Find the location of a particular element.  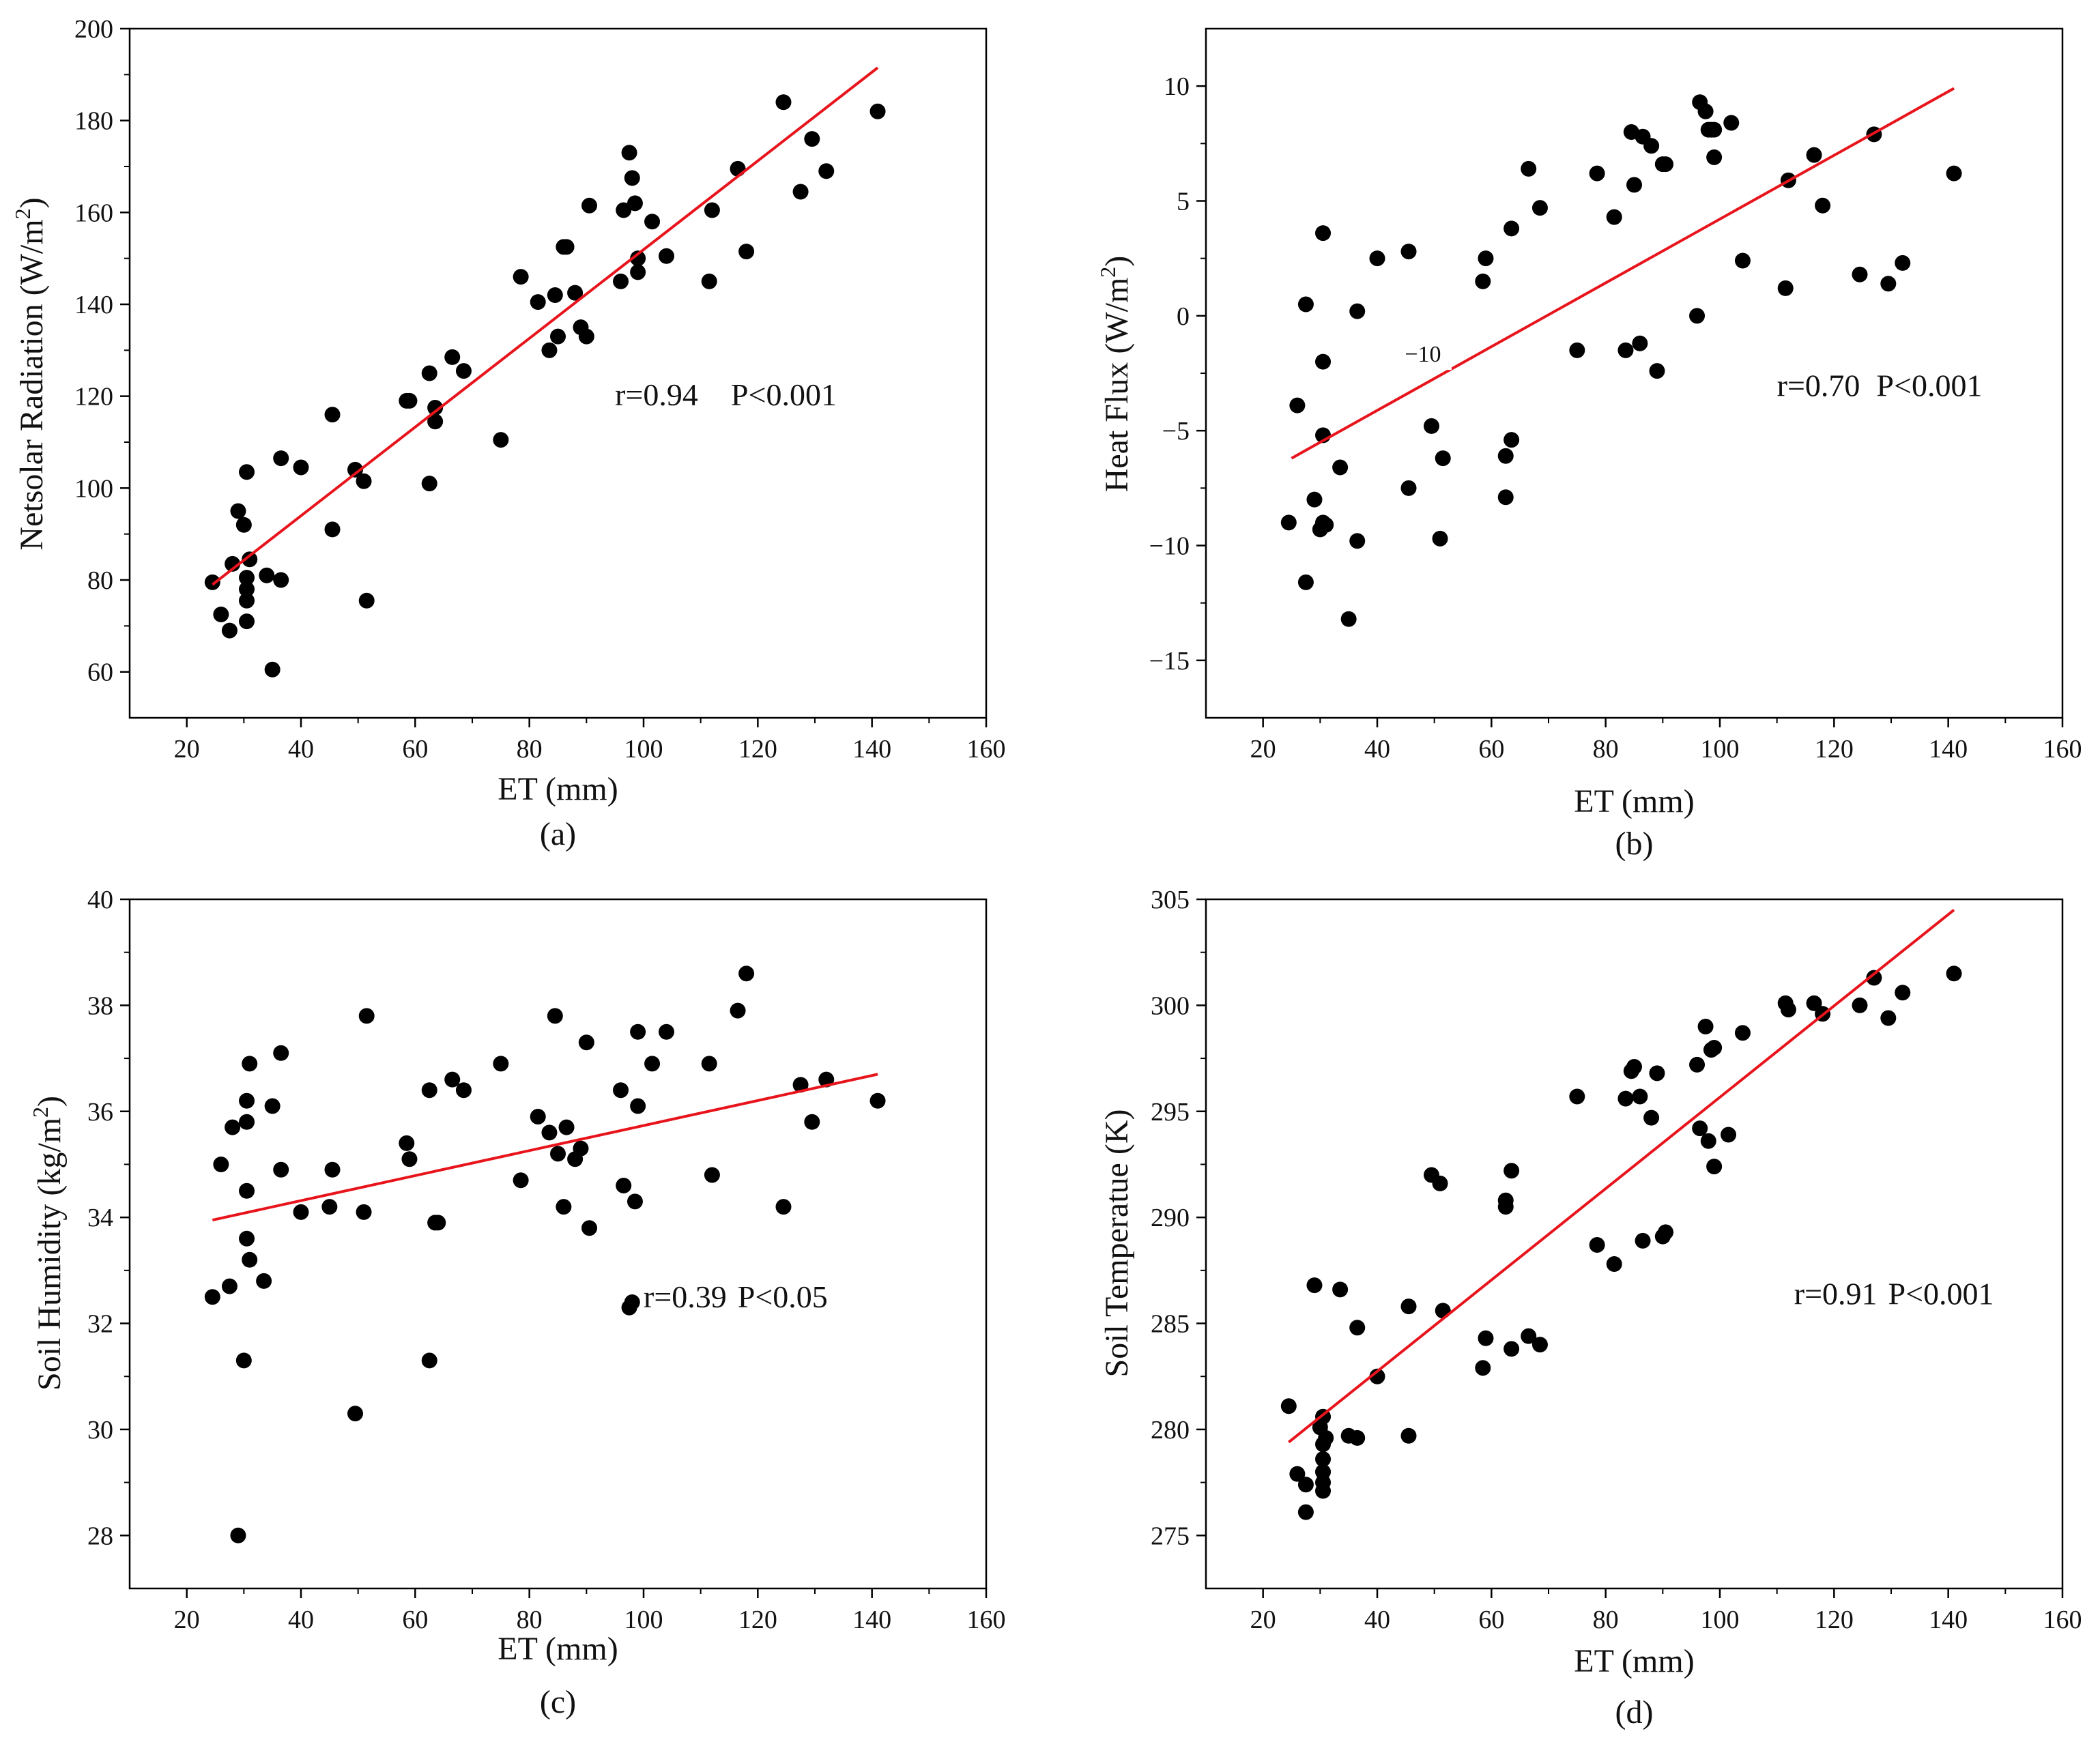

y-tick-label: 140 is located at coordinates (93, 305).